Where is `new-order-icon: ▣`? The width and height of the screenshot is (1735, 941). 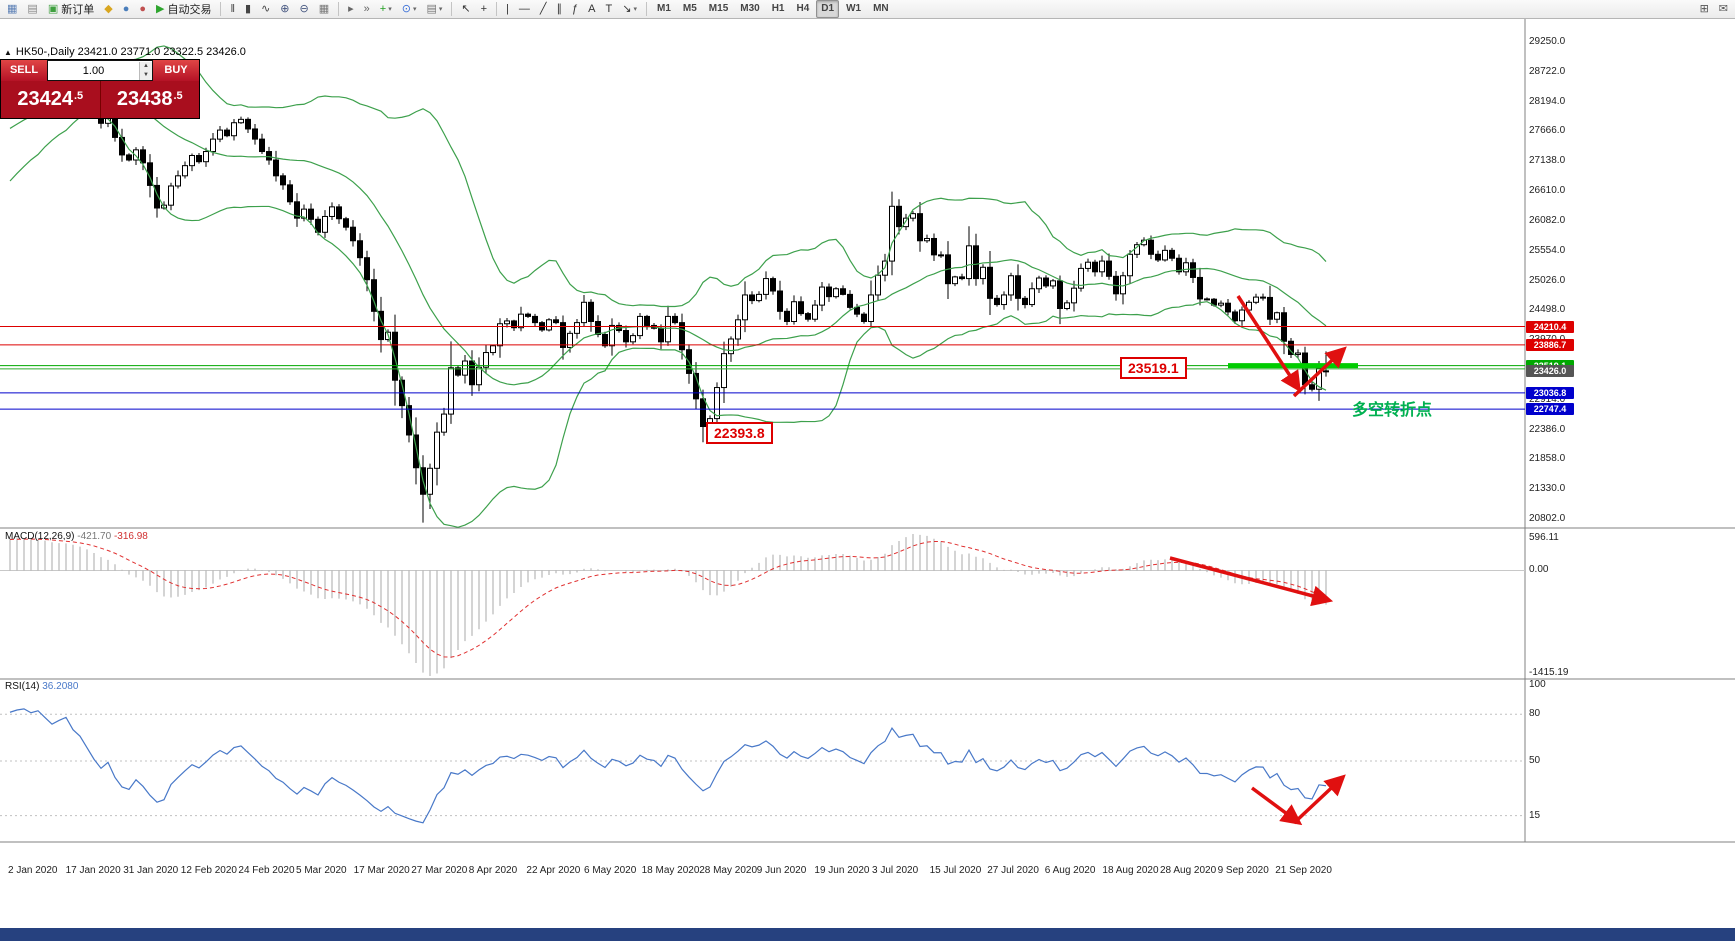
new-order-icon: ▣ is located at coordinates (53, 8).